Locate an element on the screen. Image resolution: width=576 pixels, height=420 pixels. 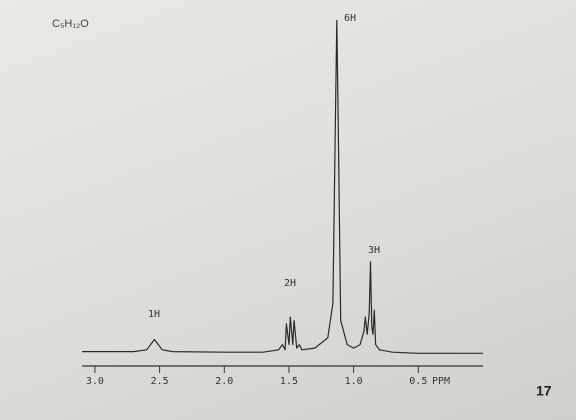
x-tick-label: 0.5 is located at coordinates (418, 381).